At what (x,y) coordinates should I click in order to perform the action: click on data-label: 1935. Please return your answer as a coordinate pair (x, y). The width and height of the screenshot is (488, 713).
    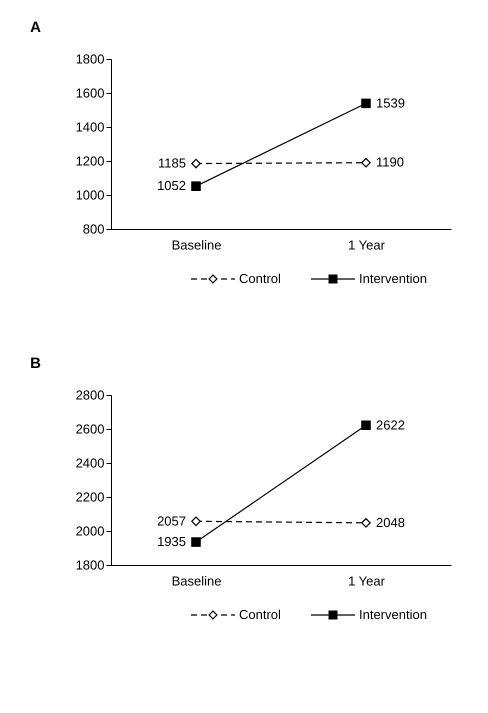
    Looking at the image, I should click on (171, 542).